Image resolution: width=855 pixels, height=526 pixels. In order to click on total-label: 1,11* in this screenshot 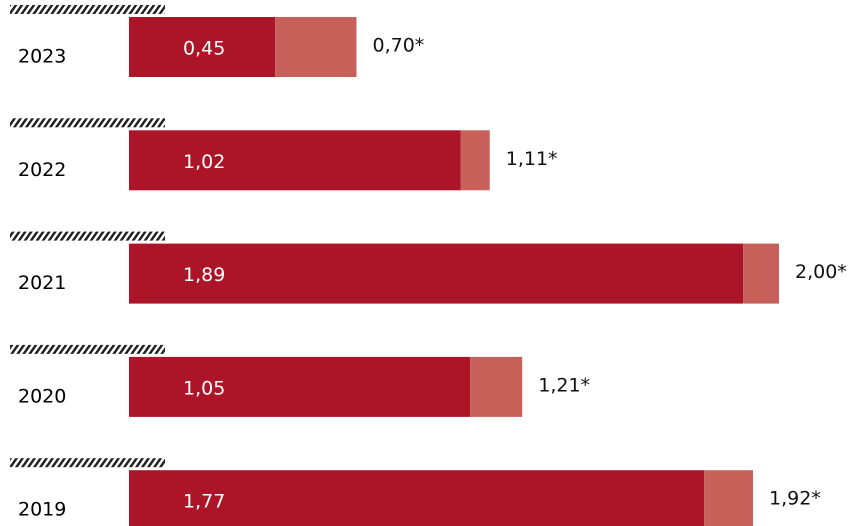, I will do `click(532, 159)`.